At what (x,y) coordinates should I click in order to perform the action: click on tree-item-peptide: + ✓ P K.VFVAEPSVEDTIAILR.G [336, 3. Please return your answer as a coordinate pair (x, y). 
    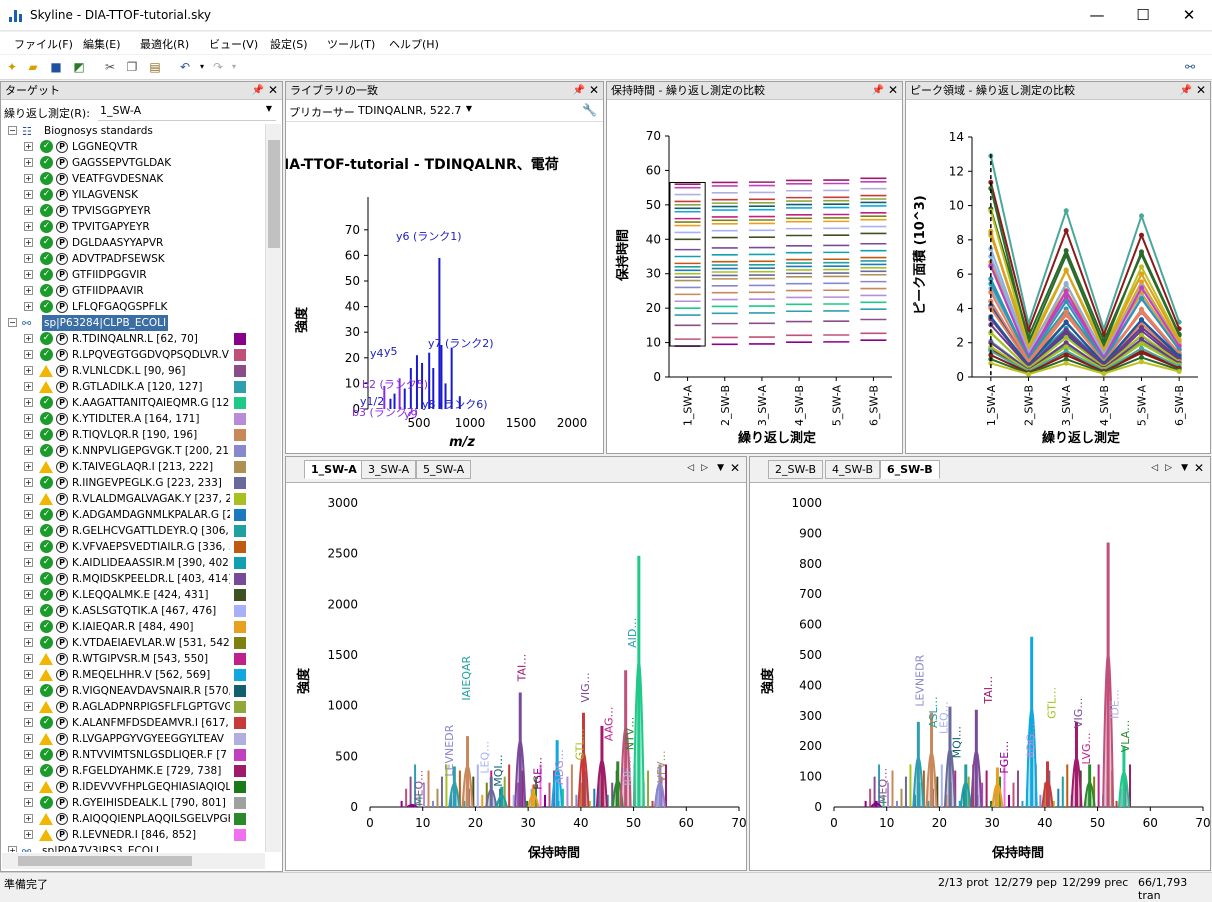
    Looking at the image, I should click on (133, 547).